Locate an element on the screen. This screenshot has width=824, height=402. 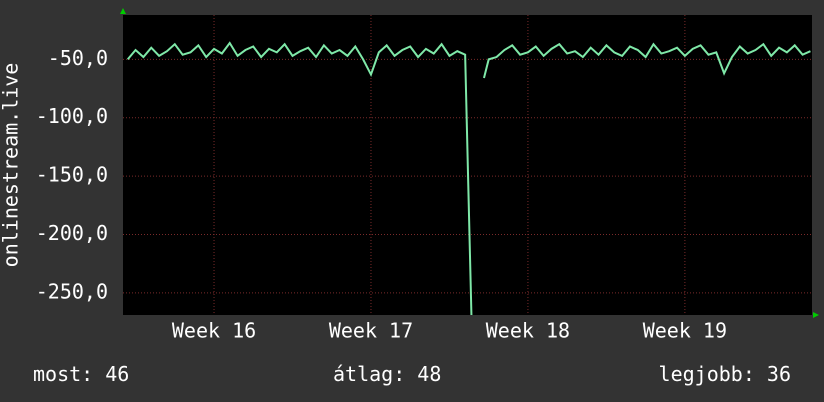
stat-value: 48 is located at coordinates (429, 374).